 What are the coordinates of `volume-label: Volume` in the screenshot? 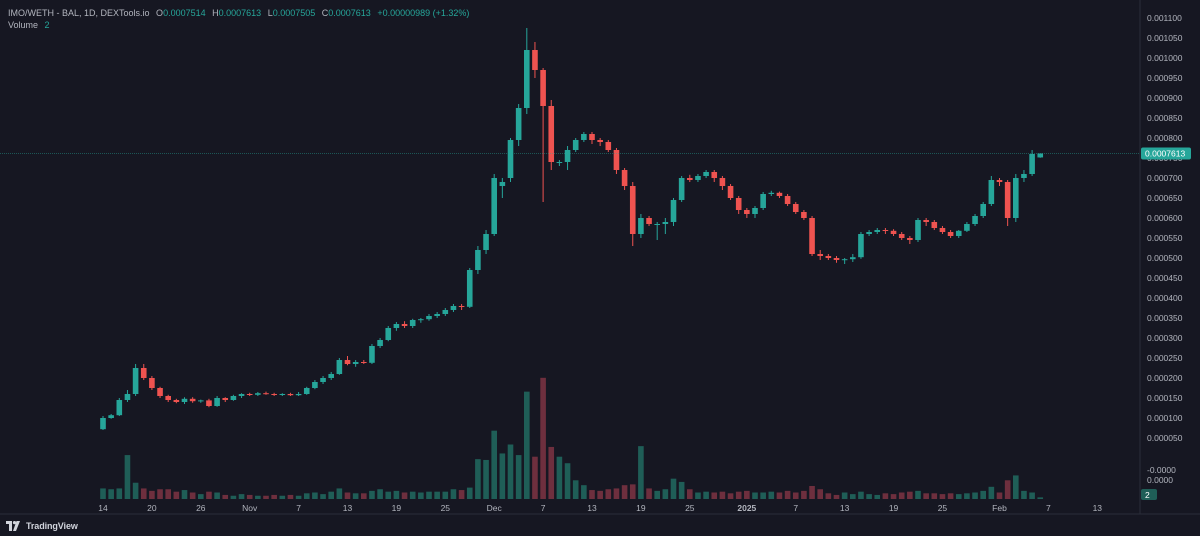 It's located at (23, 25).